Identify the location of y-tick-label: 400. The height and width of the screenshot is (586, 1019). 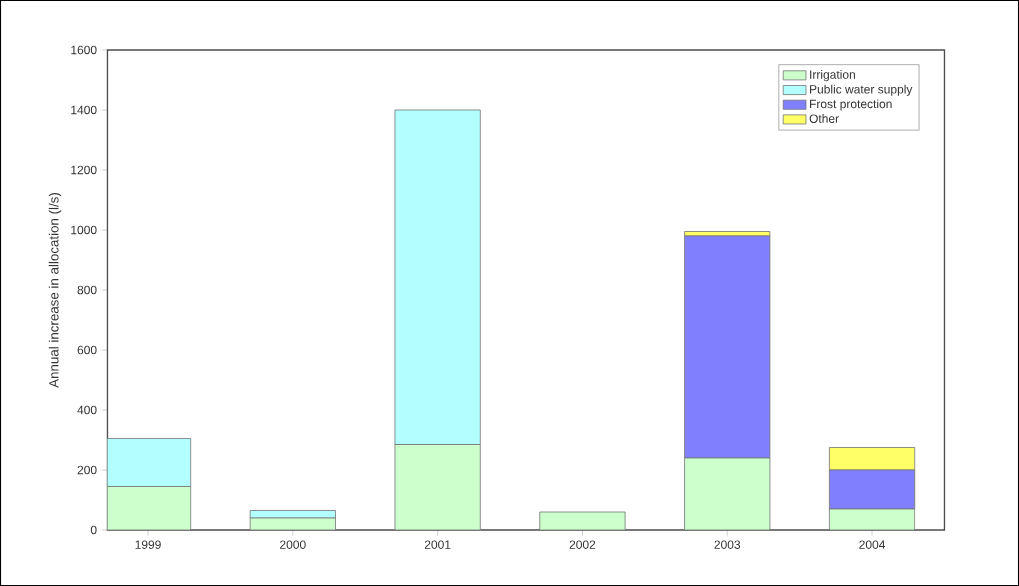
(87, 410).